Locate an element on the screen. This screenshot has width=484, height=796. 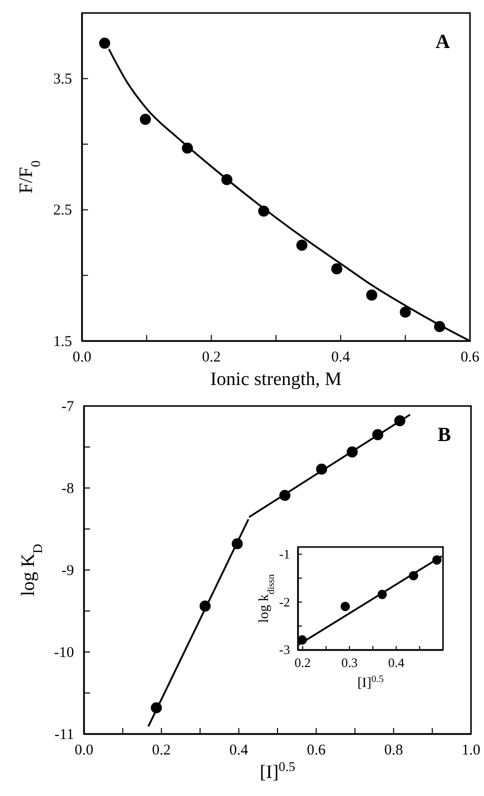
x-tick-label: 0.8 is located at coordinates (393, 750).